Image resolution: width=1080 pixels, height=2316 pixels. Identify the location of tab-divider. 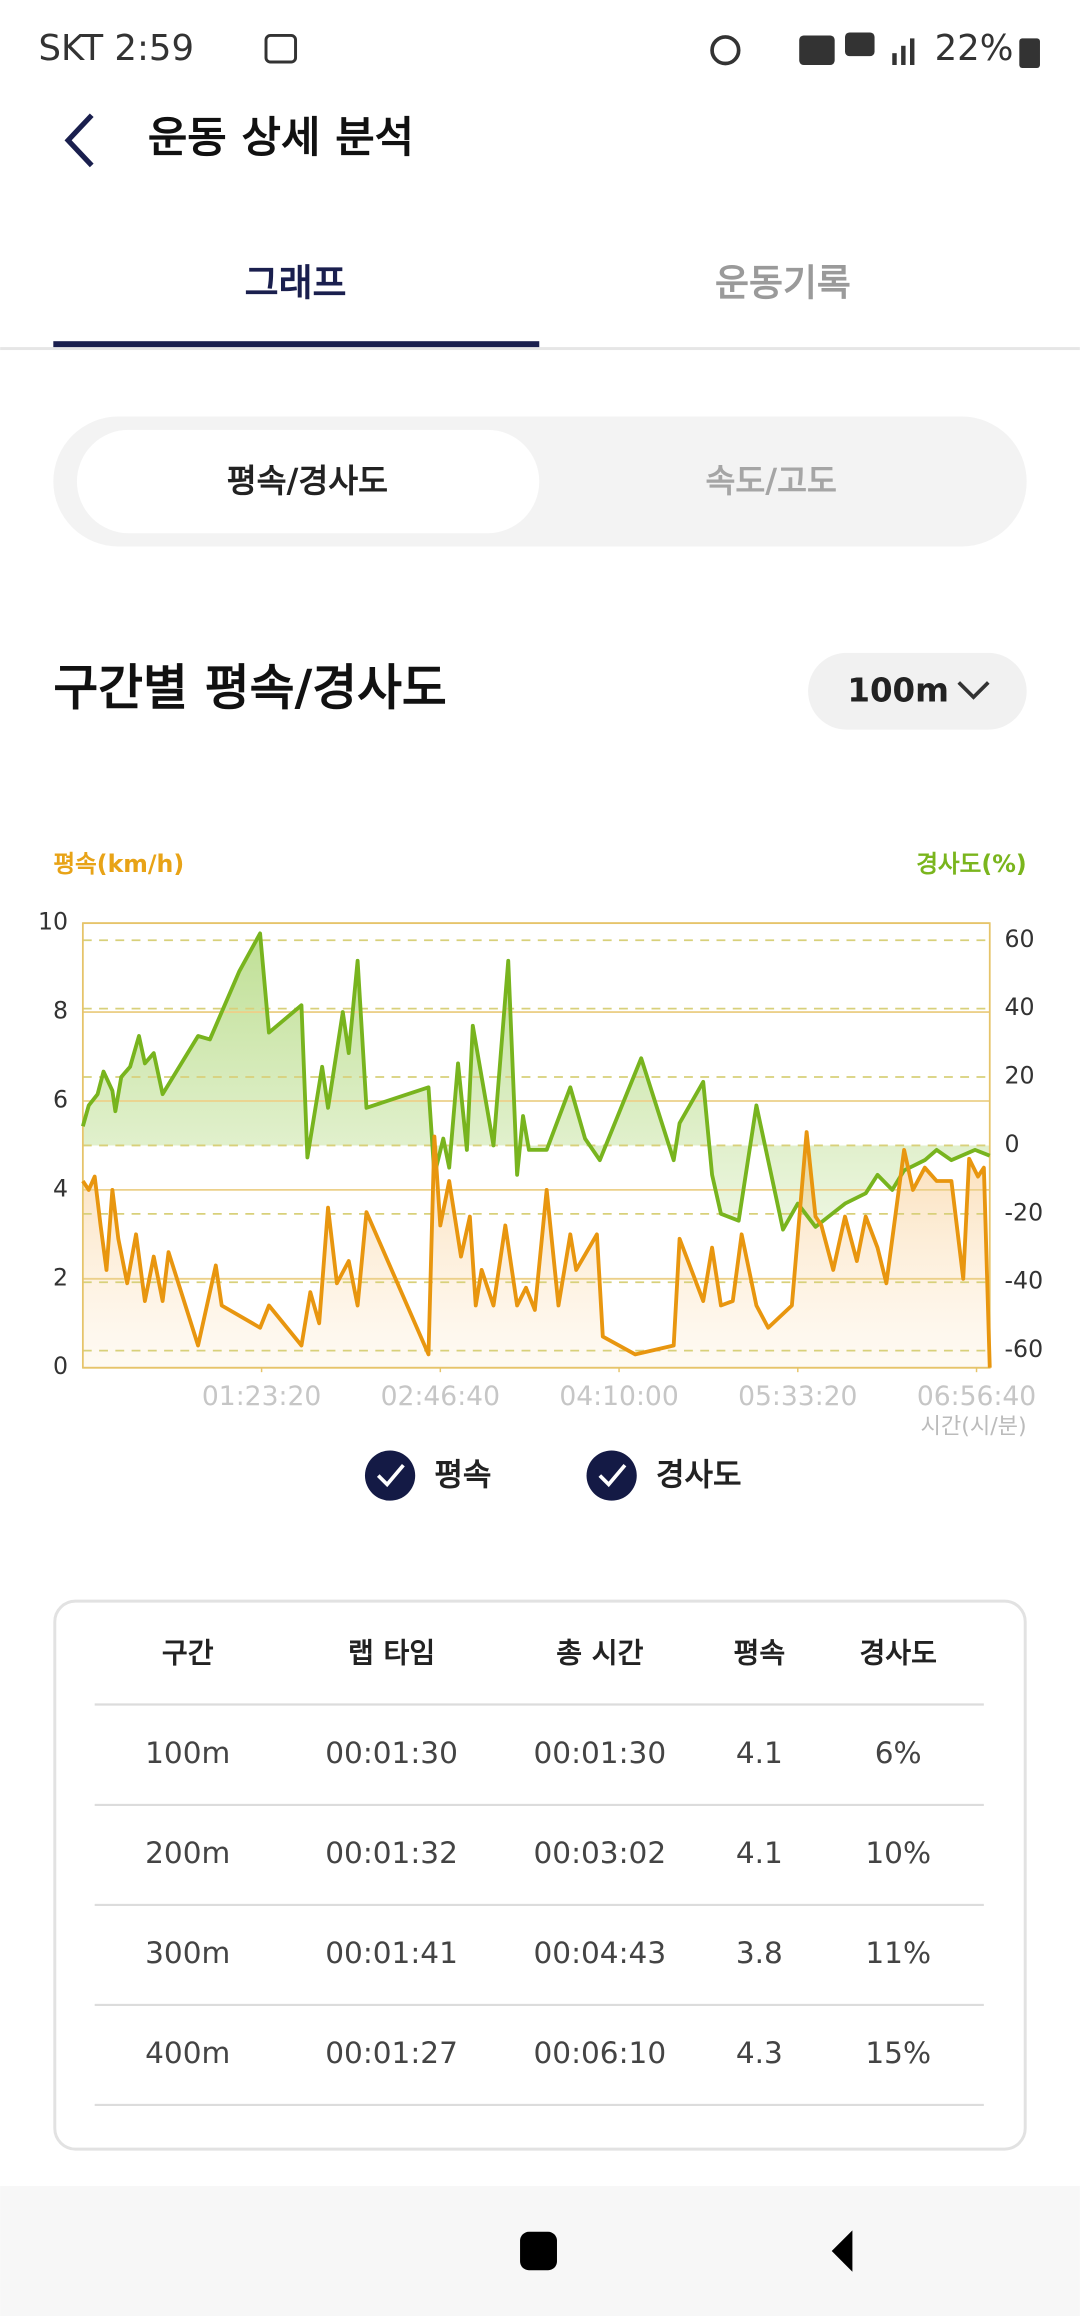
(540, 349).